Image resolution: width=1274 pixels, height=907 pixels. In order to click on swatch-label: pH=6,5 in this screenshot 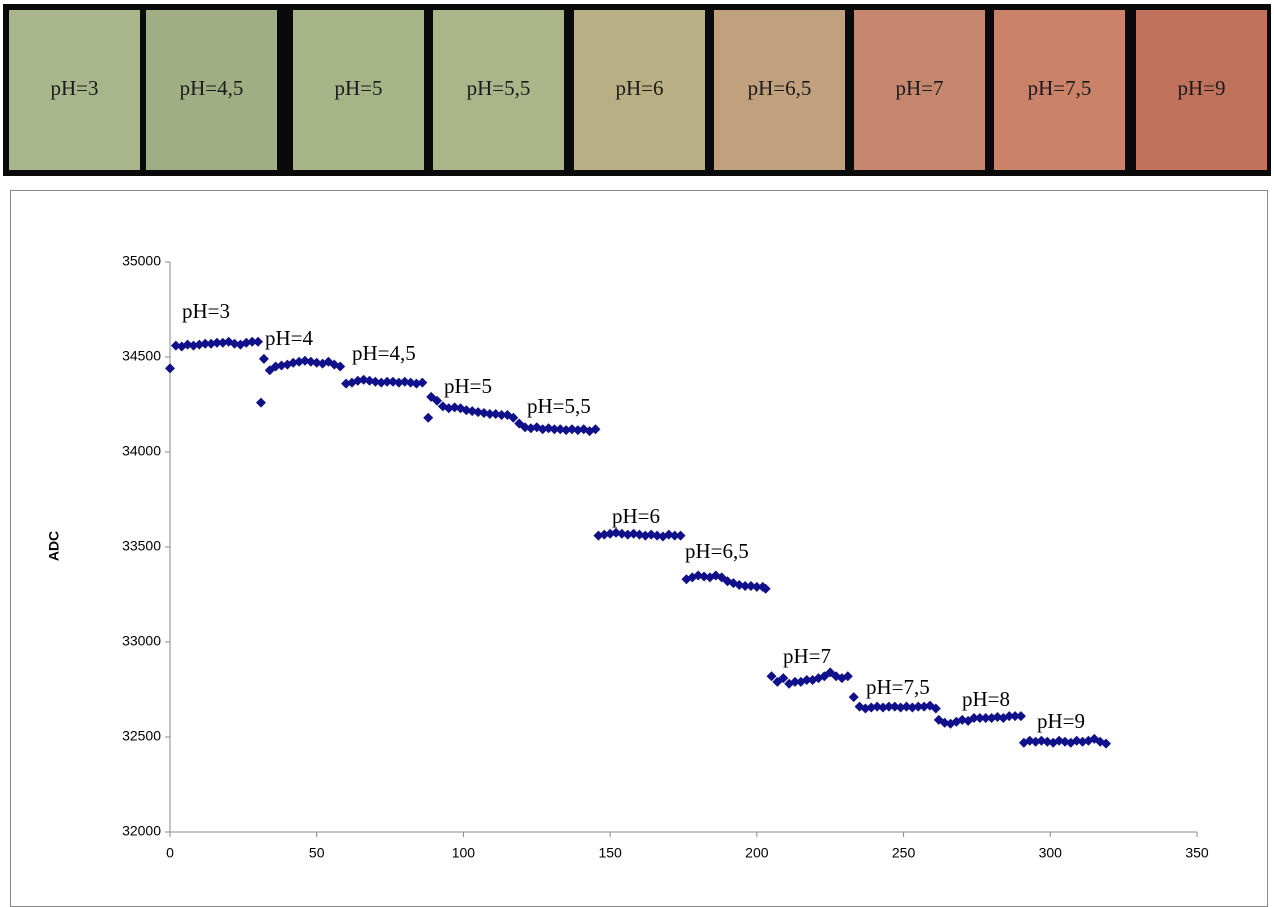, I will do `click(780, 88)`.